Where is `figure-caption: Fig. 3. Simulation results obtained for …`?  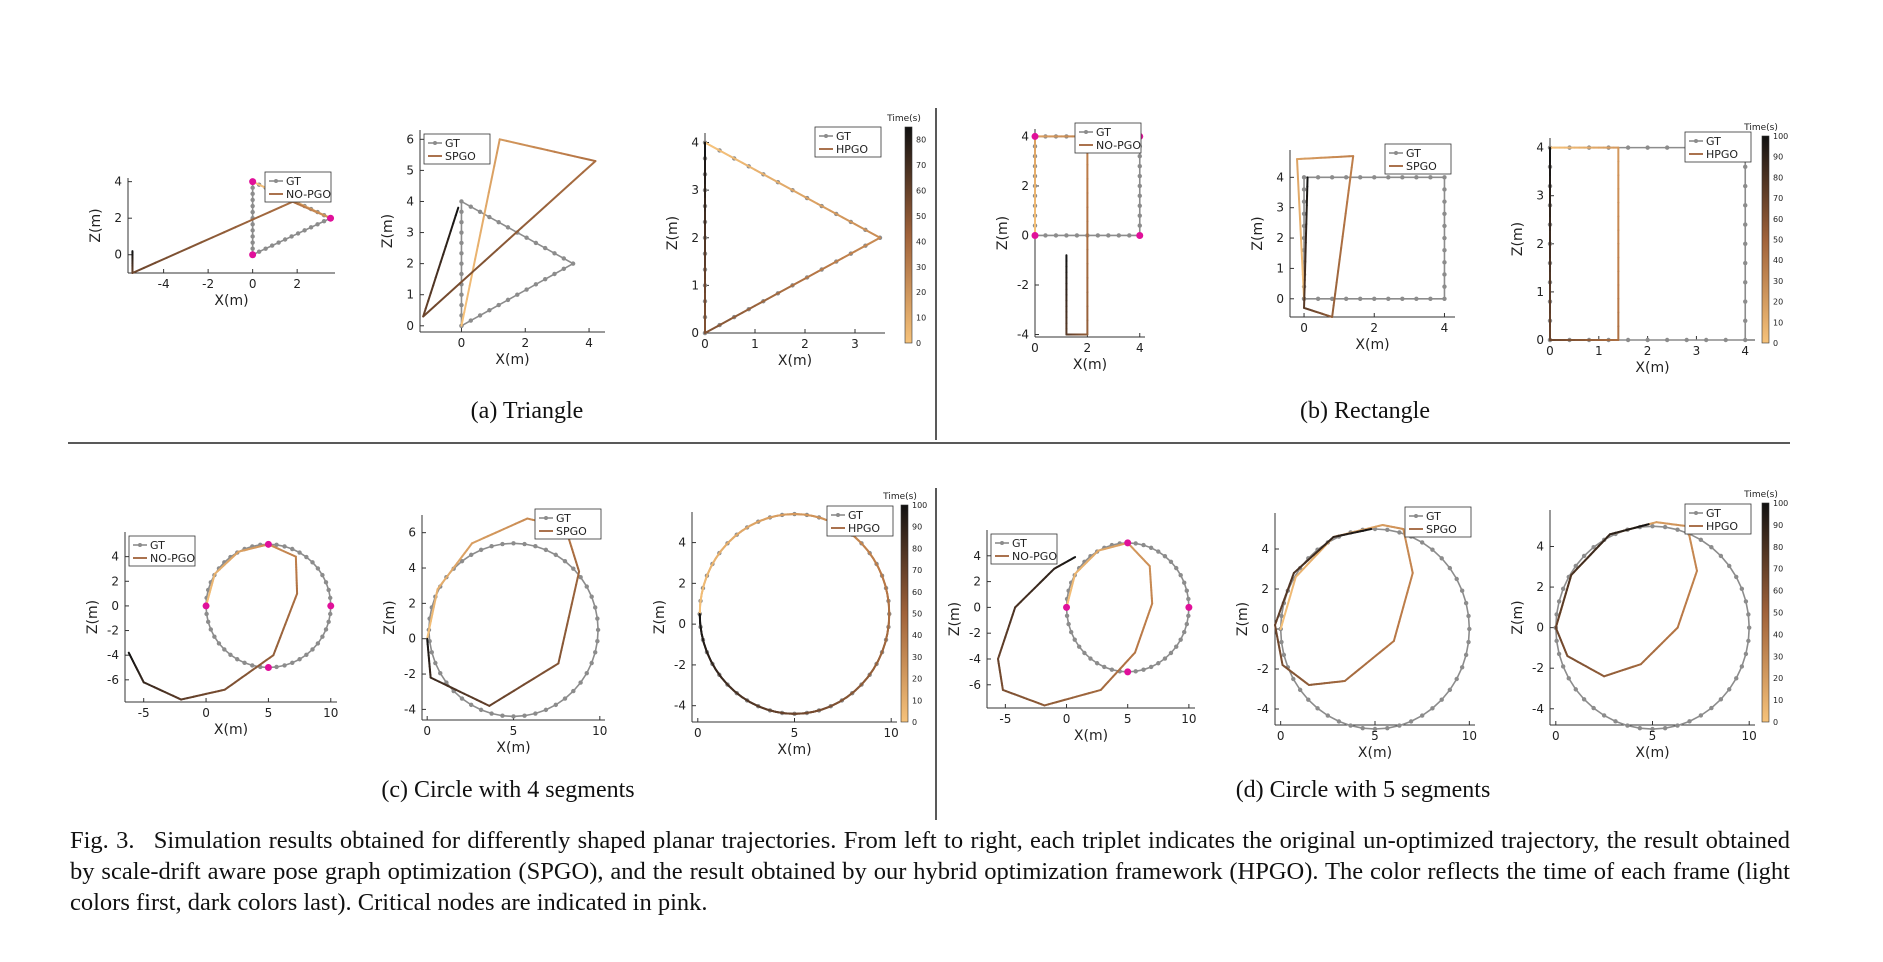 figure-caption: Fig. 3. Simulation results obtained for … is located at coordinates (930, 871).